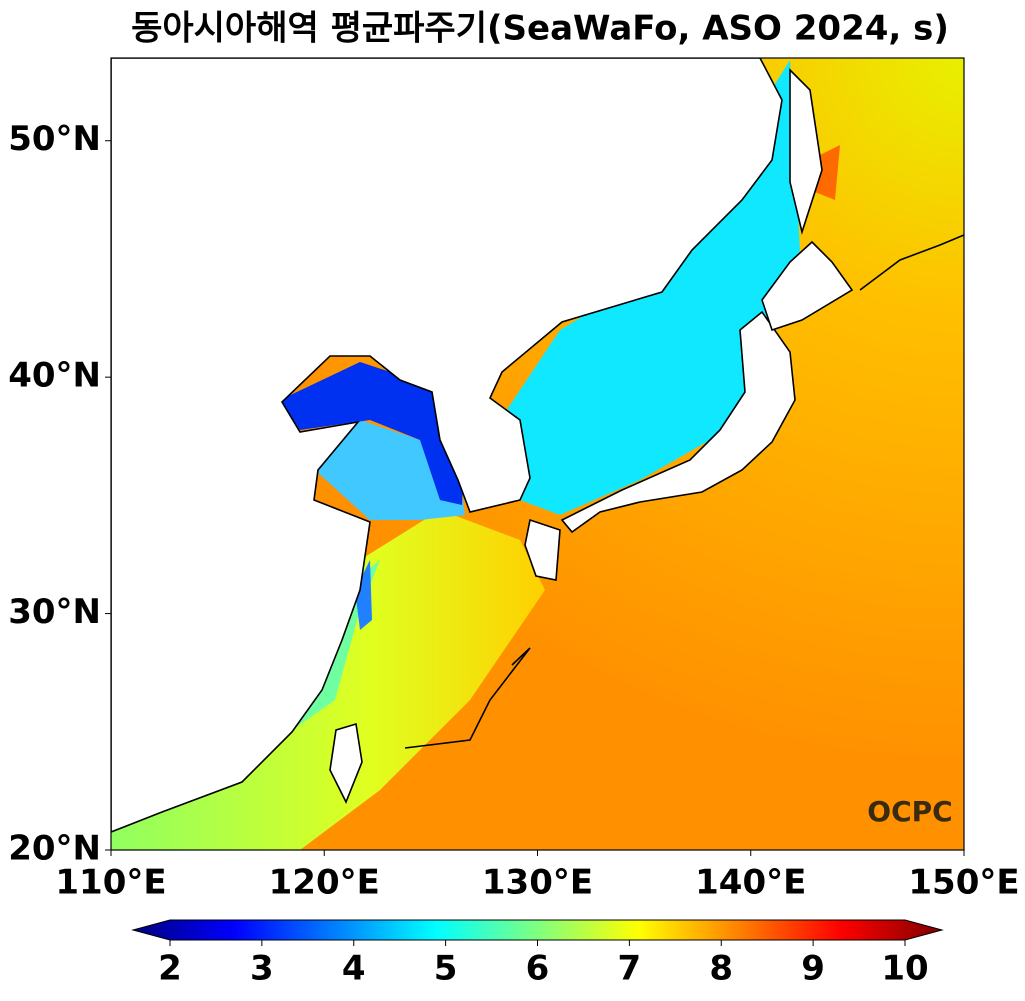  Describe the element at coordinates (446, 969) in the screenshot. I see `colorbar-tick-label: 5` at that location.